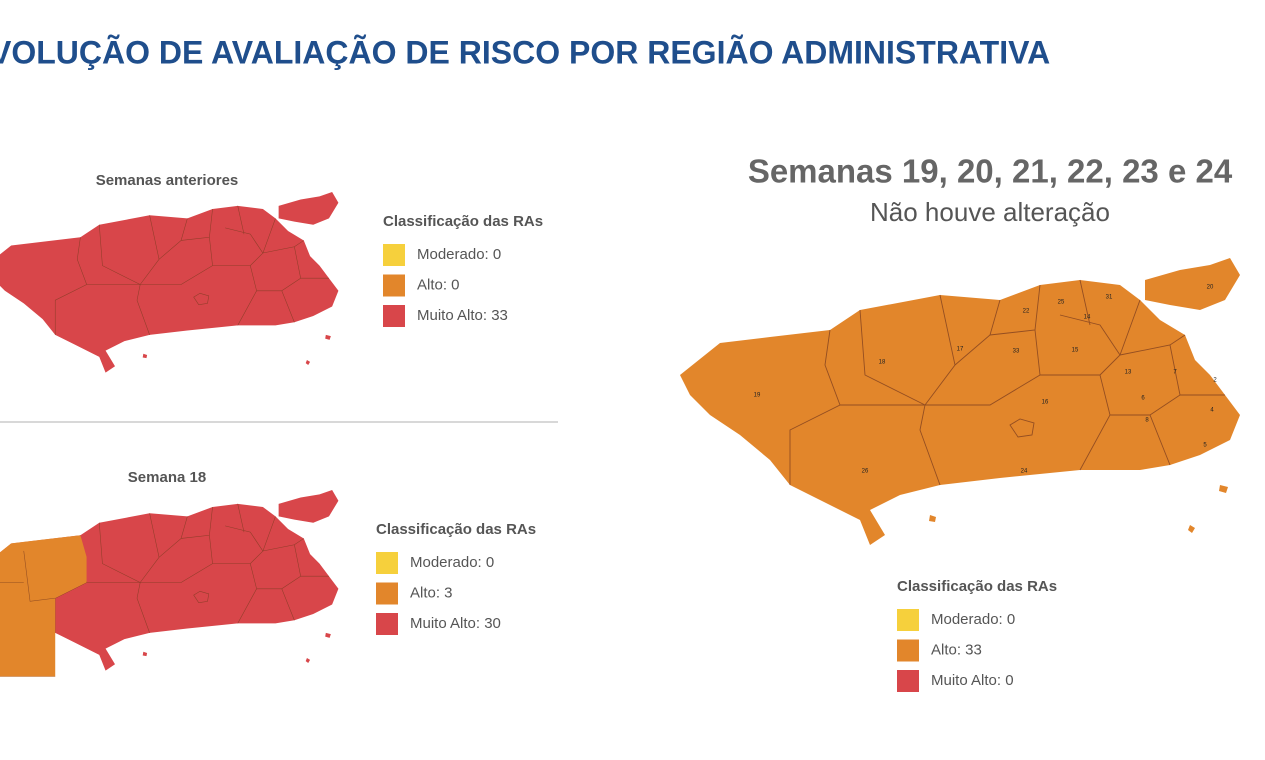  Describe the element at coordinates (167, 477) in the screenshot. I see `panel-title: Semana 18` at that location.